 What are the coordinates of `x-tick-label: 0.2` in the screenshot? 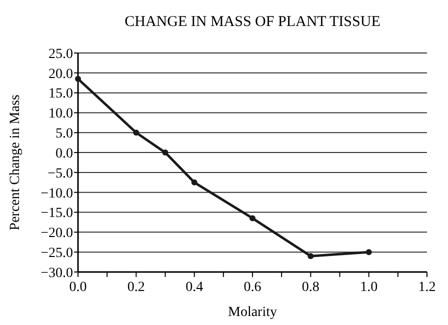 It's located at (136, 287).